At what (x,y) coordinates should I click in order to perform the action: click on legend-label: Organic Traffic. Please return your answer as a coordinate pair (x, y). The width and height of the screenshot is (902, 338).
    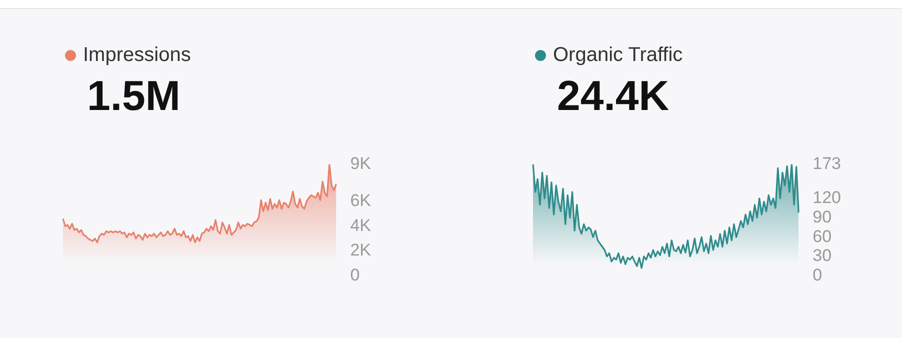
    Looking at the image, I should click on (618, 55).